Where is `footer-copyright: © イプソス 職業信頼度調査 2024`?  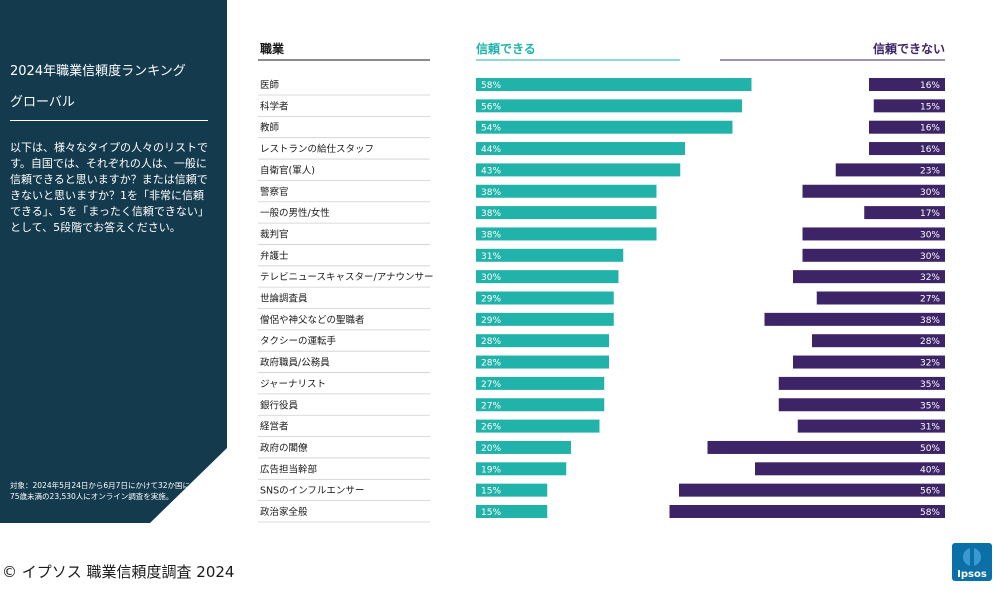 footer-copyright: © イプソス 職業信頼度調査 2024 is located at coordinates (118, 572).